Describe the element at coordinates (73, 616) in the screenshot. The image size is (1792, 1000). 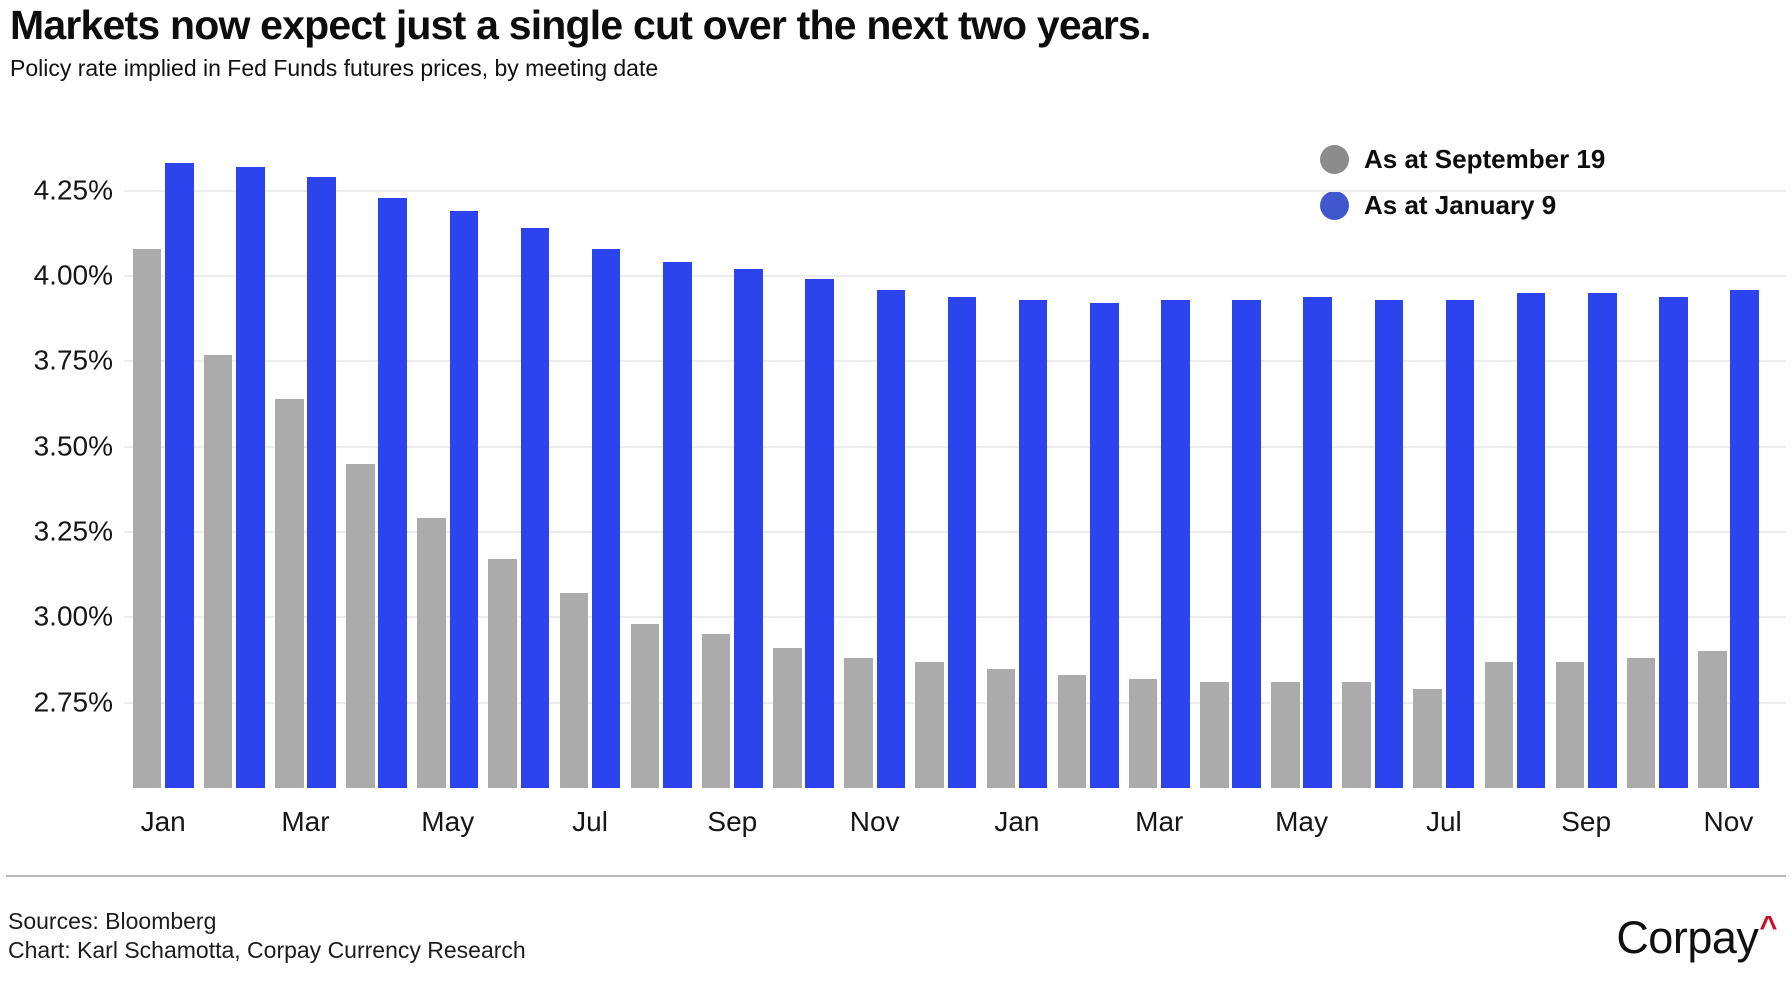
I see `y-axis-tick-label: 3.00%` at that location.